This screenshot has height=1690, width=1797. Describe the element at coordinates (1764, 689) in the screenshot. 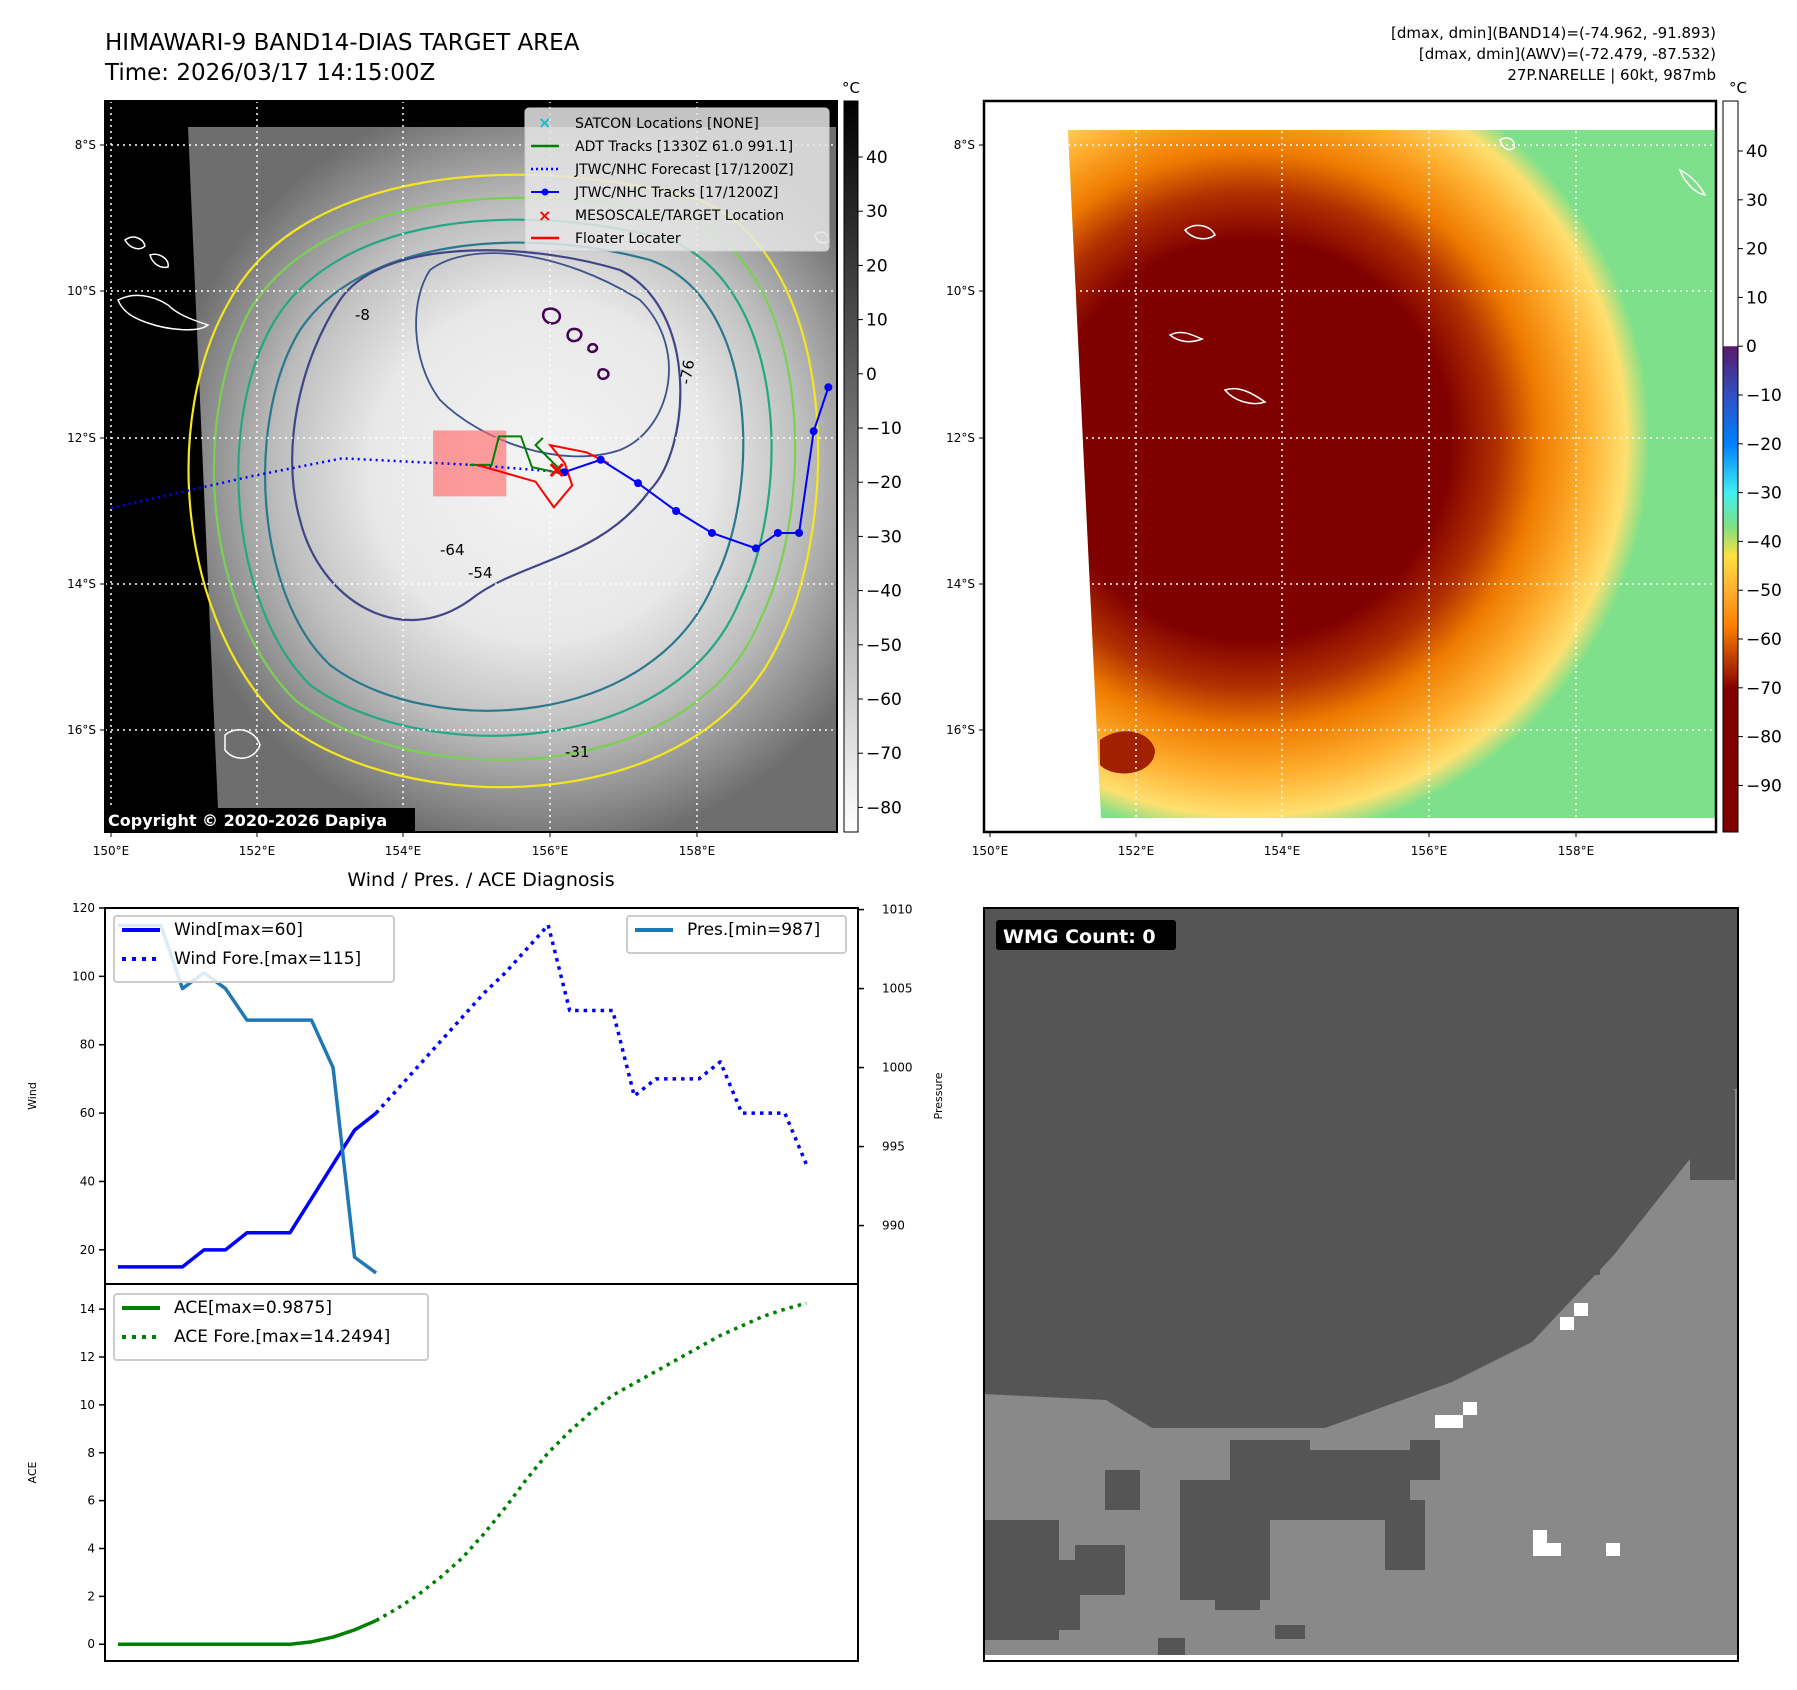

I see `colorbar-tick-label: −70` at that location.